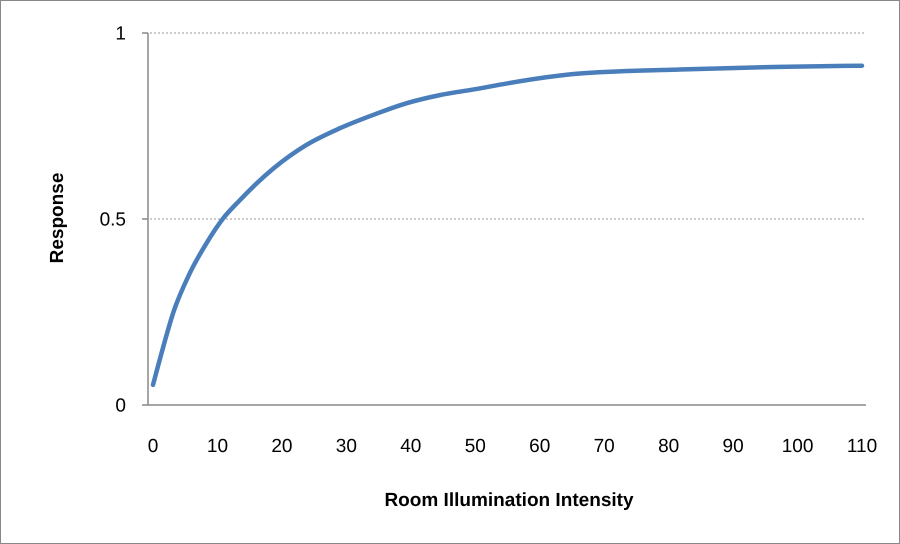 The image size is (900, 544). What do you see at coordinates (217, 446) in the screenshot?
I see `x-tick-label: 10` at bounding box center [217, 446].